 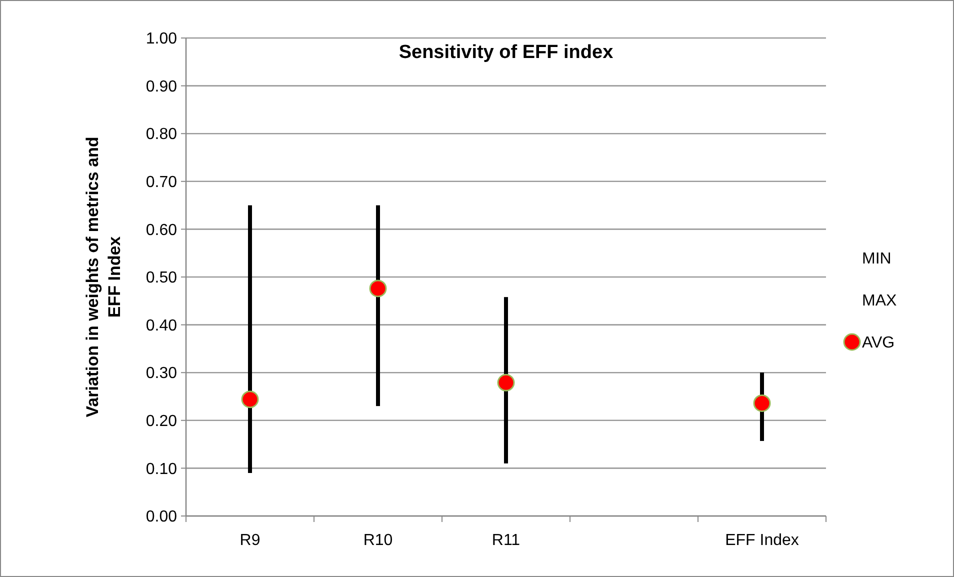 I want to click on y-tick-label: 0.40, so click(x=162, y=325).